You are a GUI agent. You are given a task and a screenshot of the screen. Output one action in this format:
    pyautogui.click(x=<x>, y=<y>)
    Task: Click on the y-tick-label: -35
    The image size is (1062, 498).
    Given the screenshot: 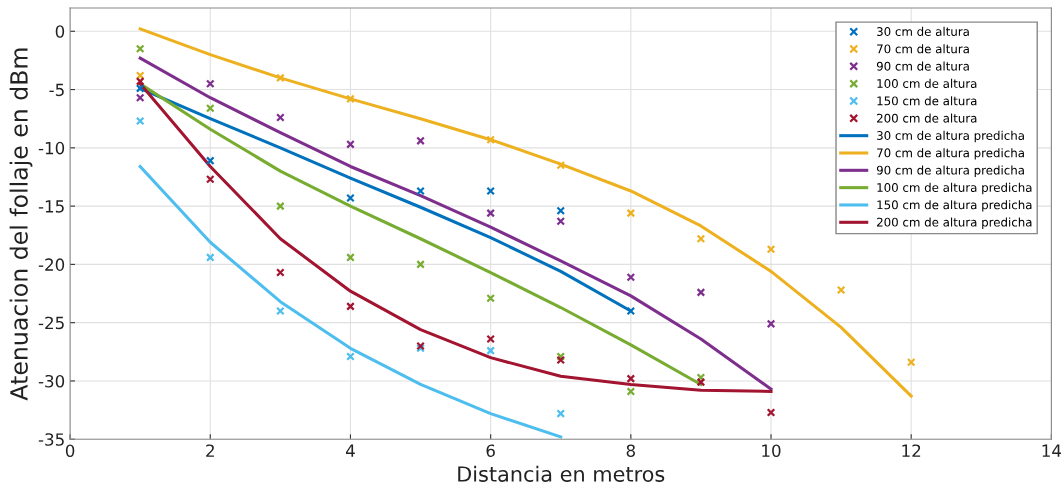 What is the action you would take?
    pyautogui.click(x=51, y=439)
    